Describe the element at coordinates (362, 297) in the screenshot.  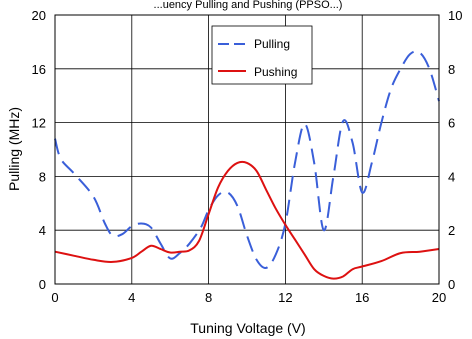
I see `x-tick-label: 16` at that location.